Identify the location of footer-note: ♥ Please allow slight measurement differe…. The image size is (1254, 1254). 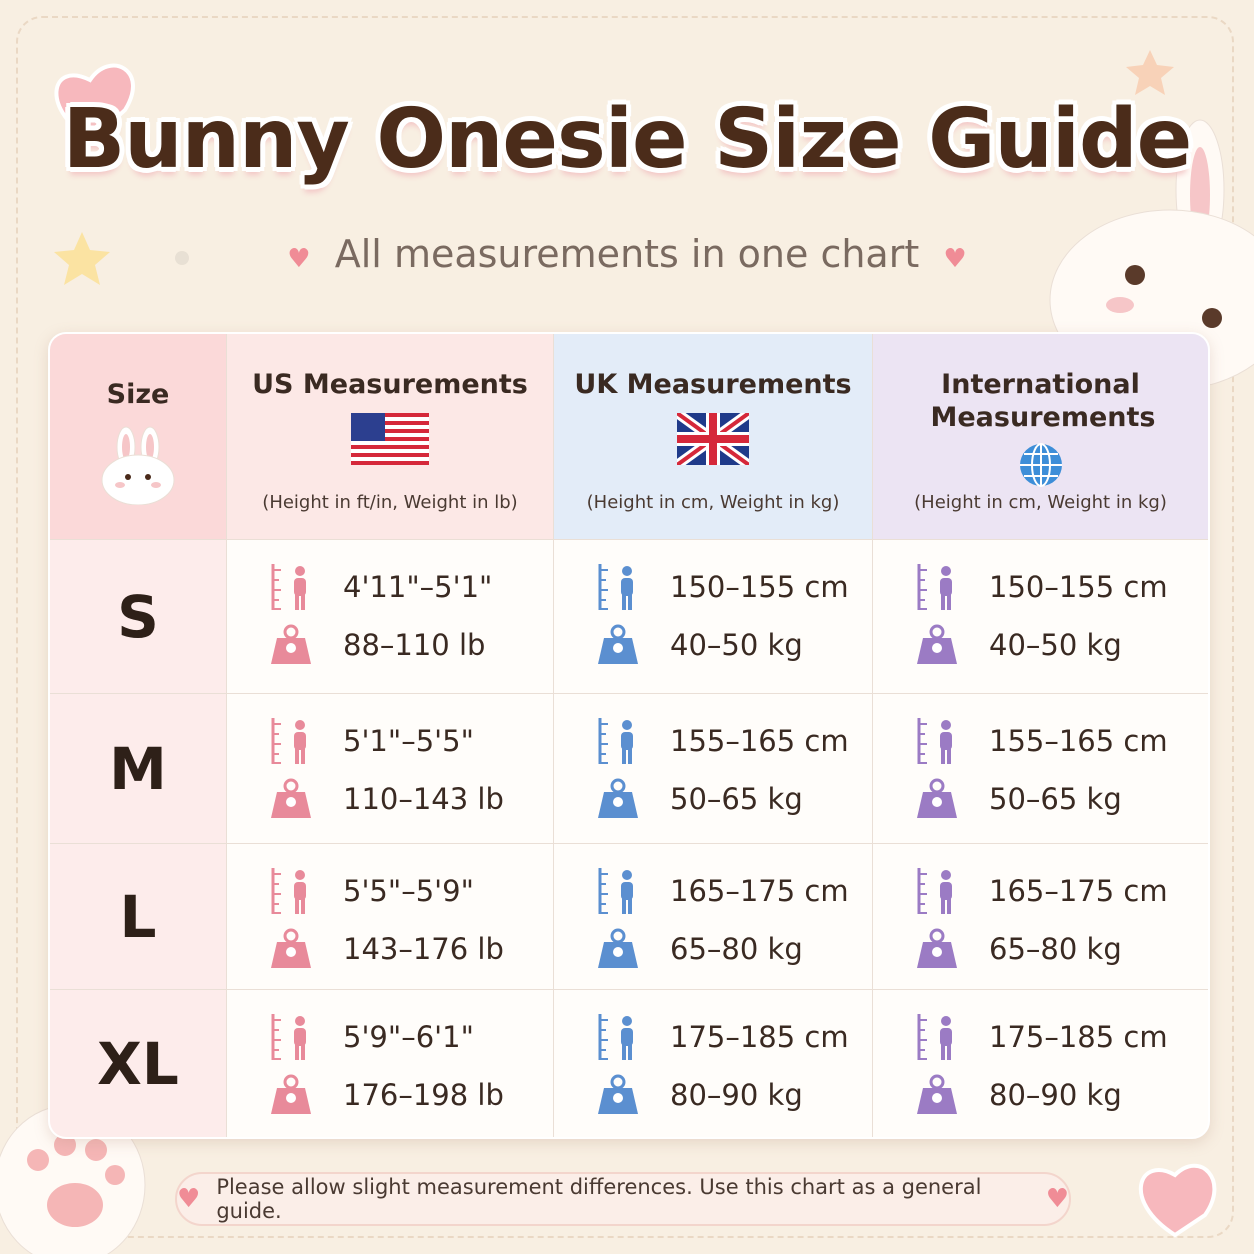
(623, 1199).